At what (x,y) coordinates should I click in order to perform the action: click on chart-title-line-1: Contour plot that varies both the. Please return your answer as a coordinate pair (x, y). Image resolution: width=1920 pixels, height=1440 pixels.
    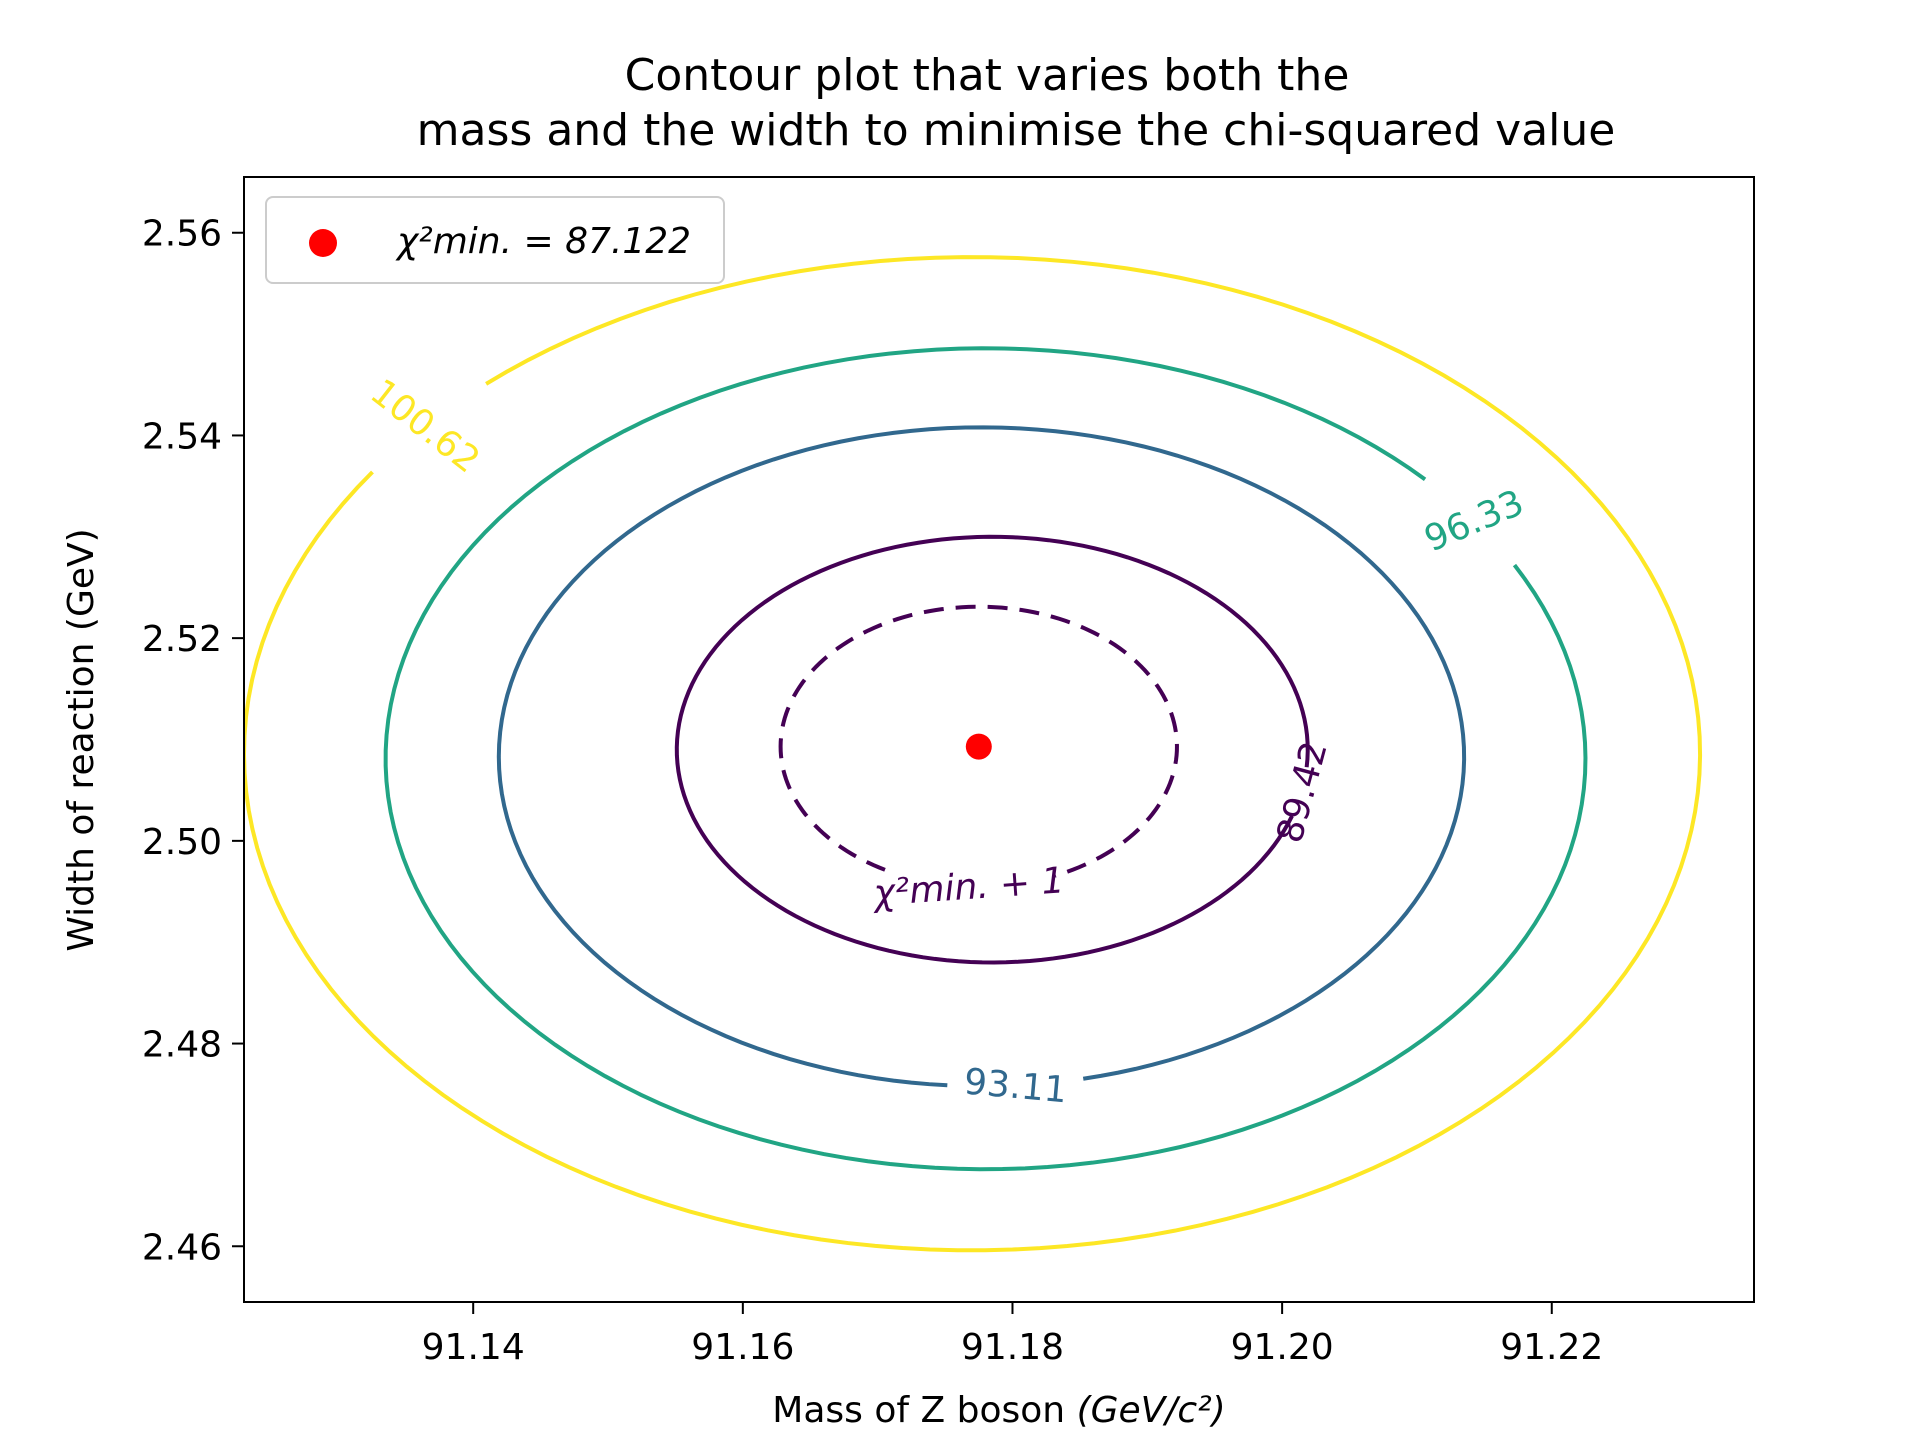
    Looking at the image, I should click on (987, 75).